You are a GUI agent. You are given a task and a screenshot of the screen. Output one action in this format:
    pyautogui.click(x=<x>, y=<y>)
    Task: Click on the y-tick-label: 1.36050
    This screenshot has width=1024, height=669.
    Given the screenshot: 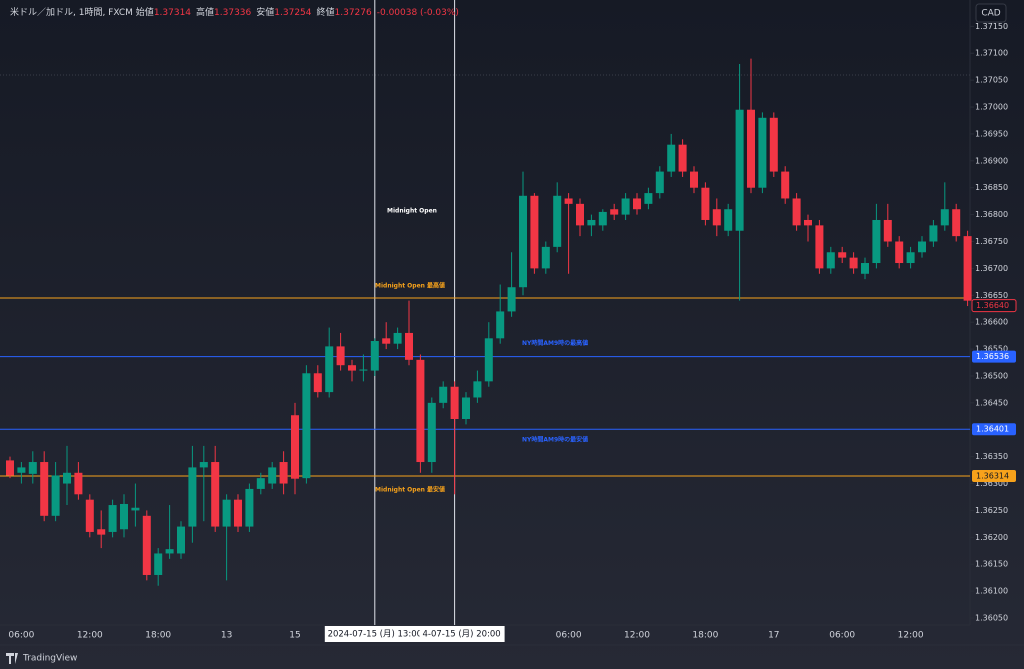 What is the action you would take?
    pyautogui.click(x=991, y=618)
    